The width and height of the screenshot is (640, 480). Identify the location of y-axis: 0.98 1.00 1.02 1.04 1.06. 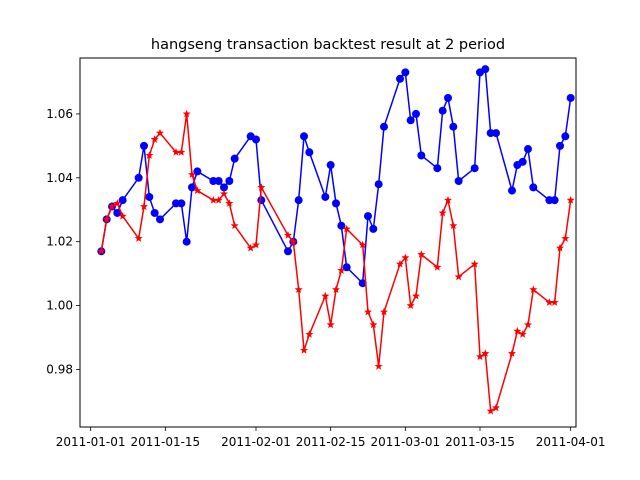
(63, 241).